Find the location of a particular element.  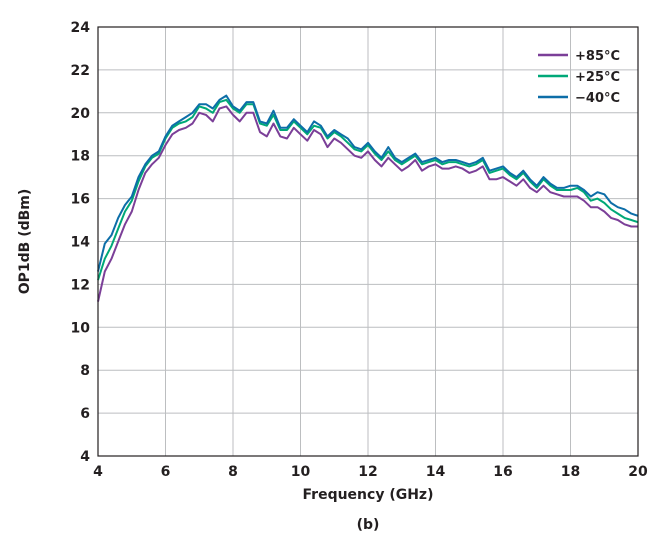

legend-label-2: −40°C is located at coordinates (597, 98).